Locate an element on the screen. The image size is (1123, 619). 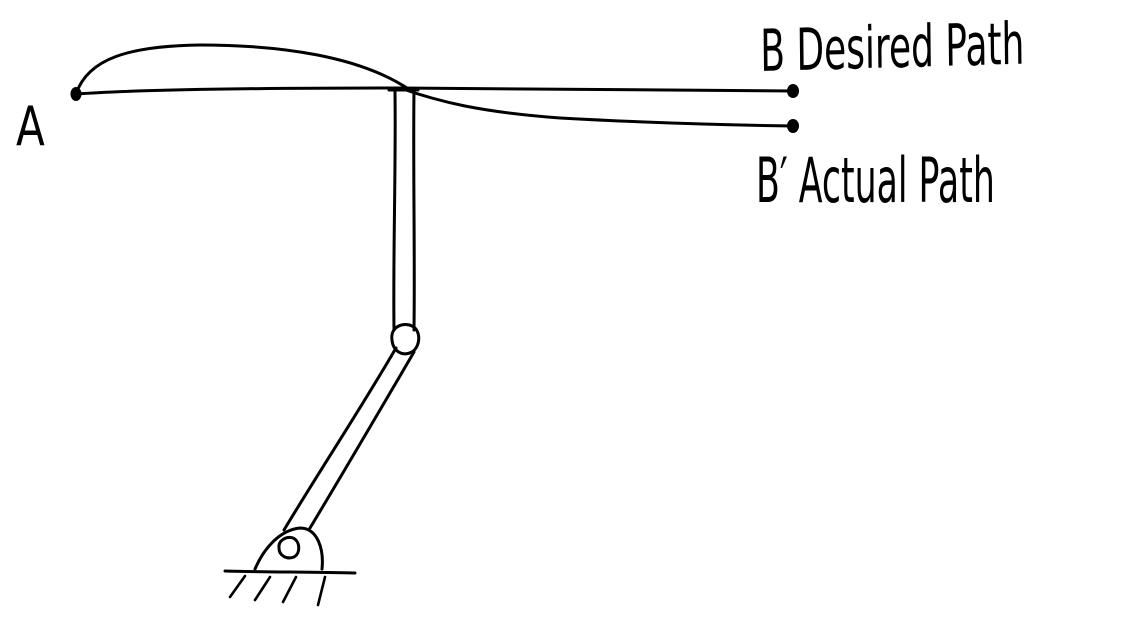
crank-link-left-edge is located at coordinates (340, 439).